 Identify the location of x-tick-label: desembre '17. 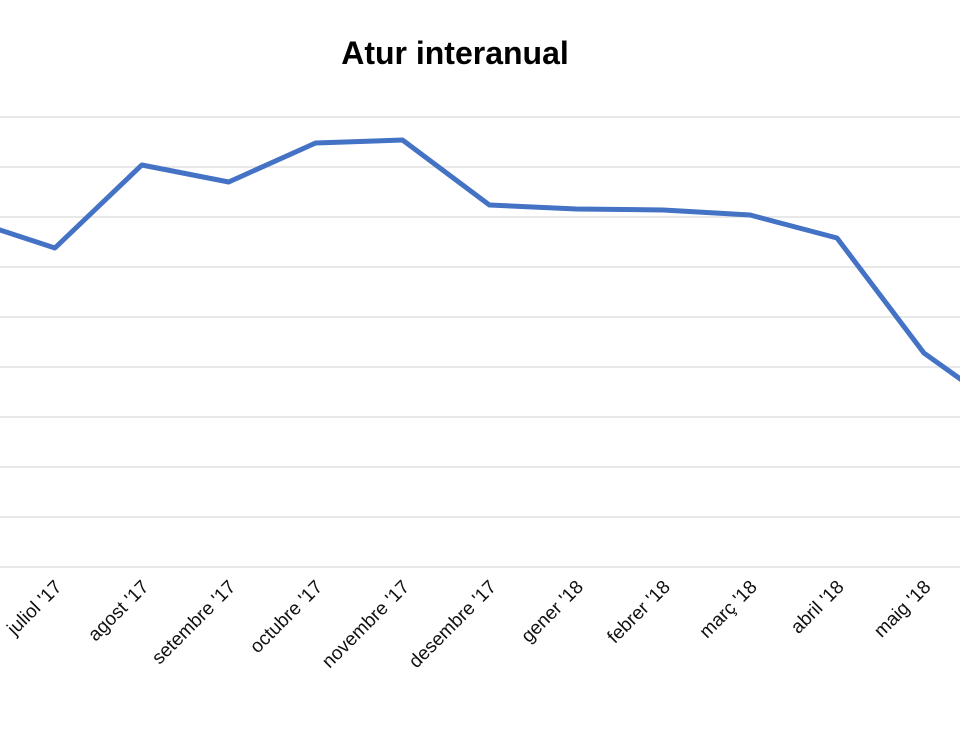
(453, 625).